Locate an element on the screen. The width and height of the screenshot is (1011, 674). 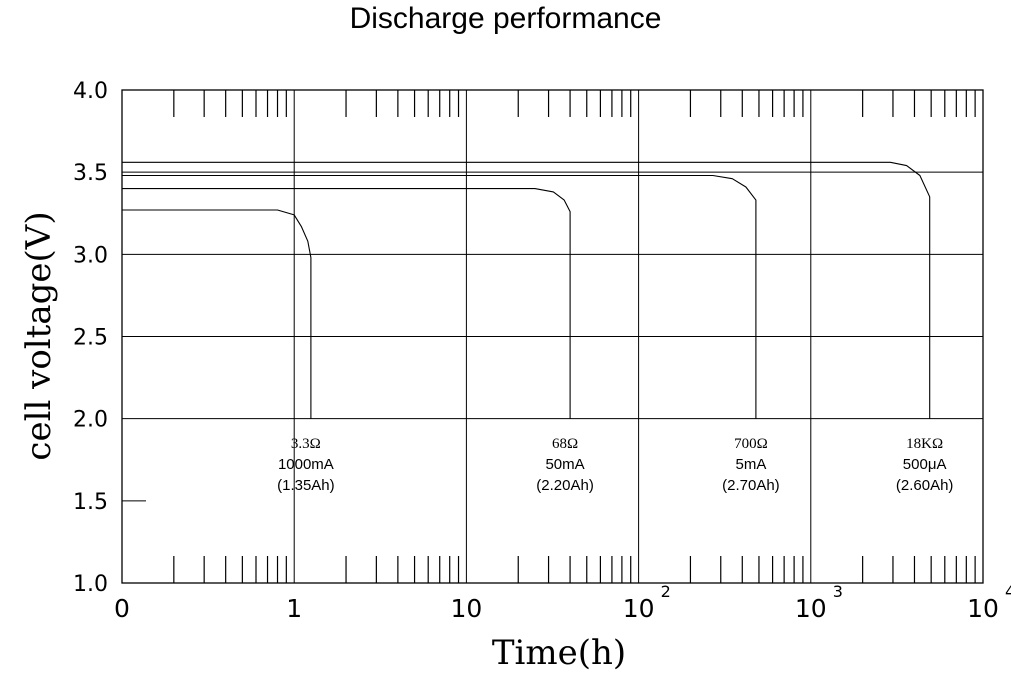
x-tick-exponent: 2 is located at coordinates (666, 591).